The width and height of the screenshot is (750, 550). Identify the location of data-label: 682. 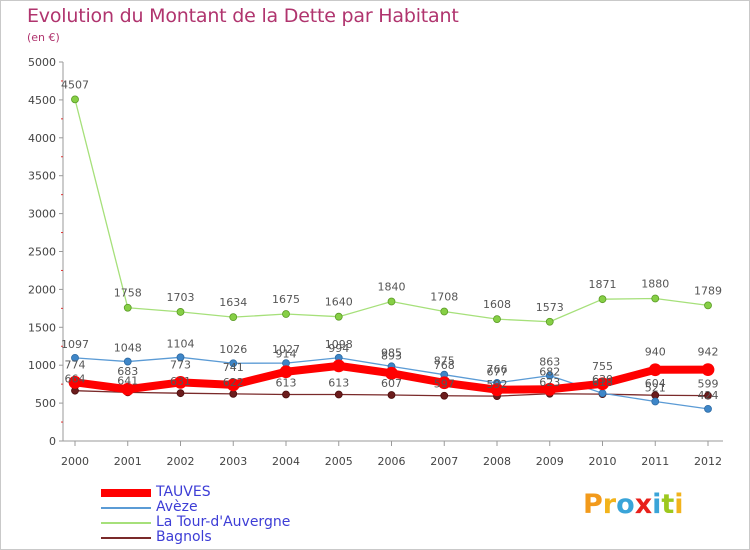
(549, 371).